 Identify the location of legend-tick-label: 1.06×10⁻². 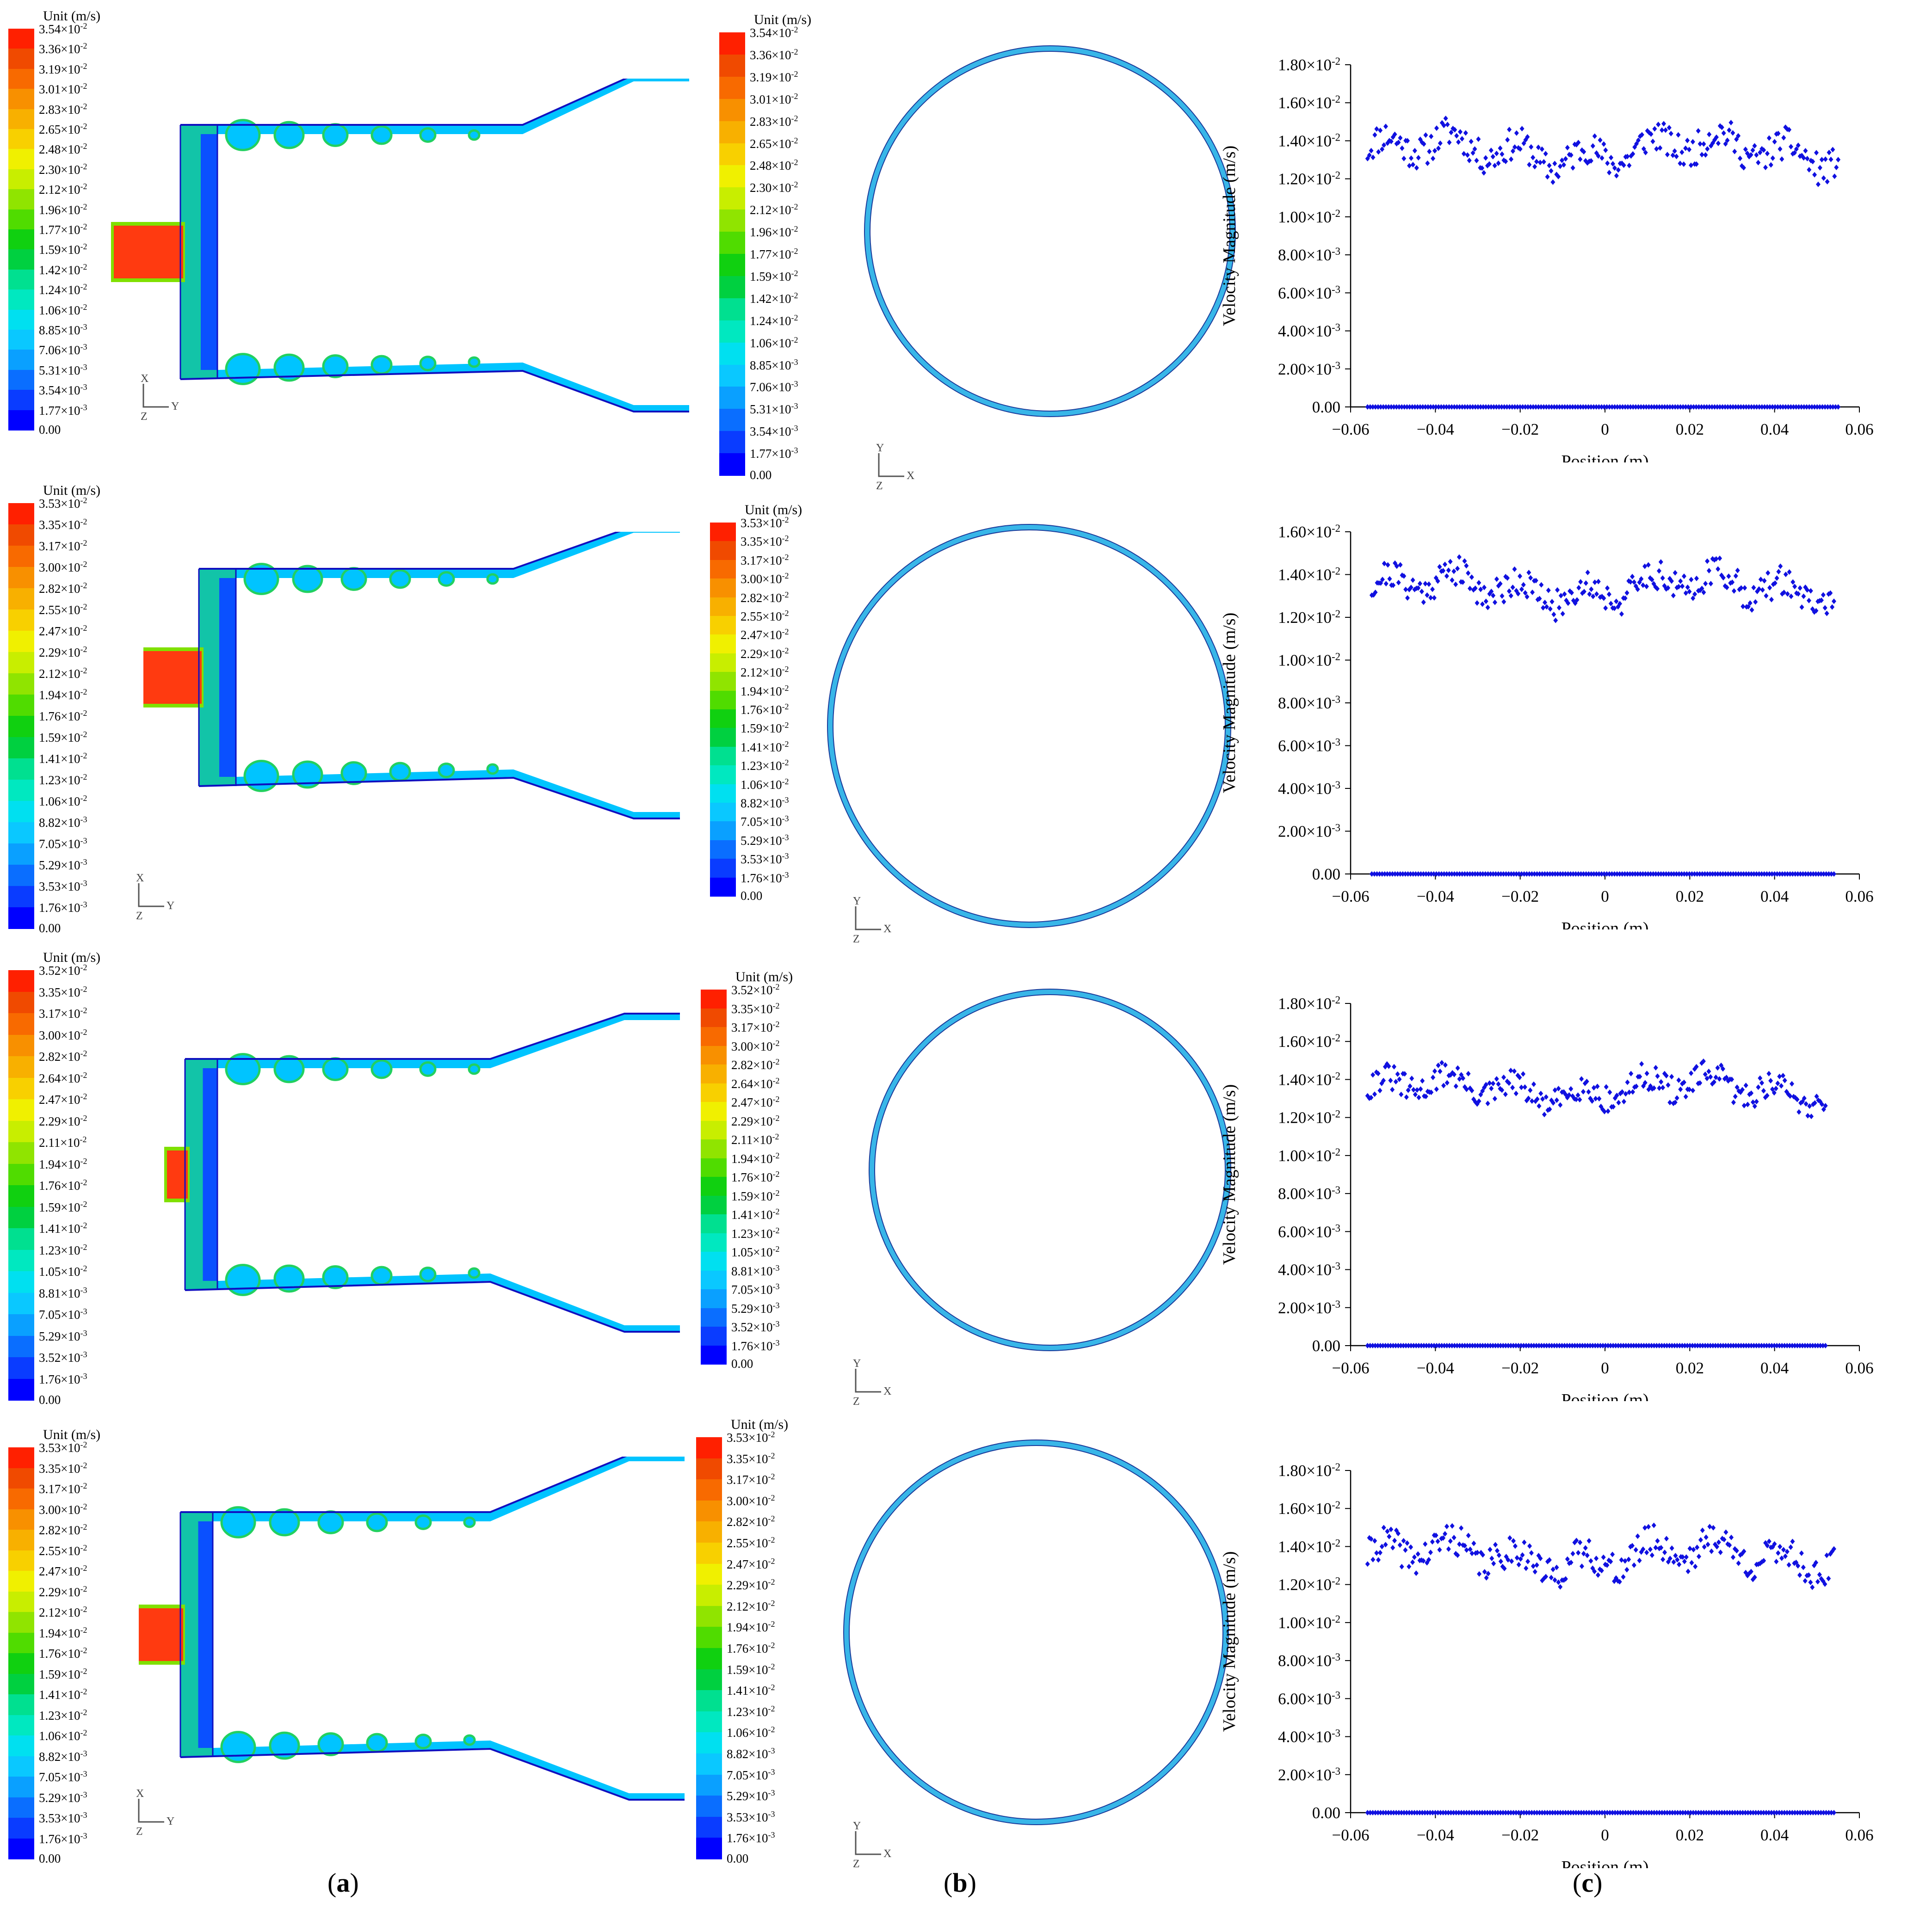
(765, 784).